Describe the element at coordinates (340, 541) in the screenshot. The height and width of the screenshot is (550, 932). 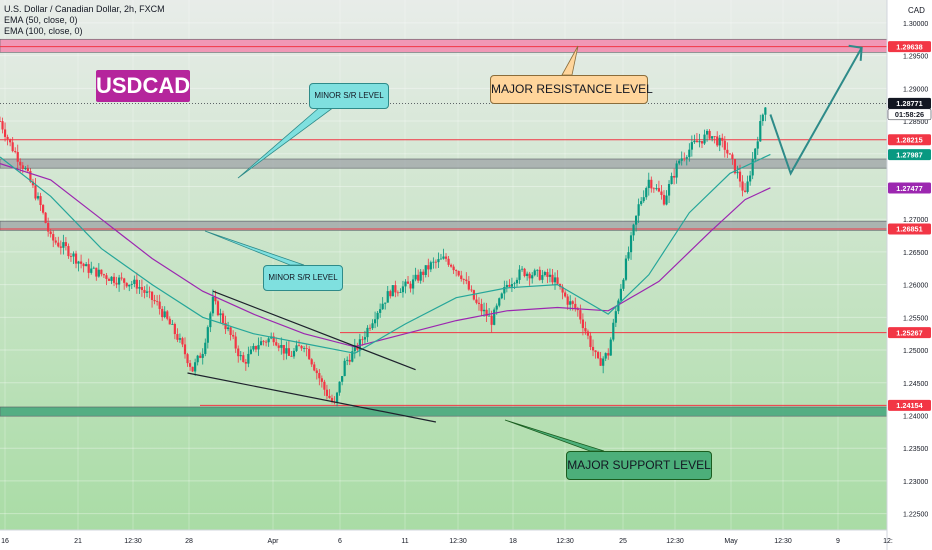
I see `time-tick-label: 6` at that location.